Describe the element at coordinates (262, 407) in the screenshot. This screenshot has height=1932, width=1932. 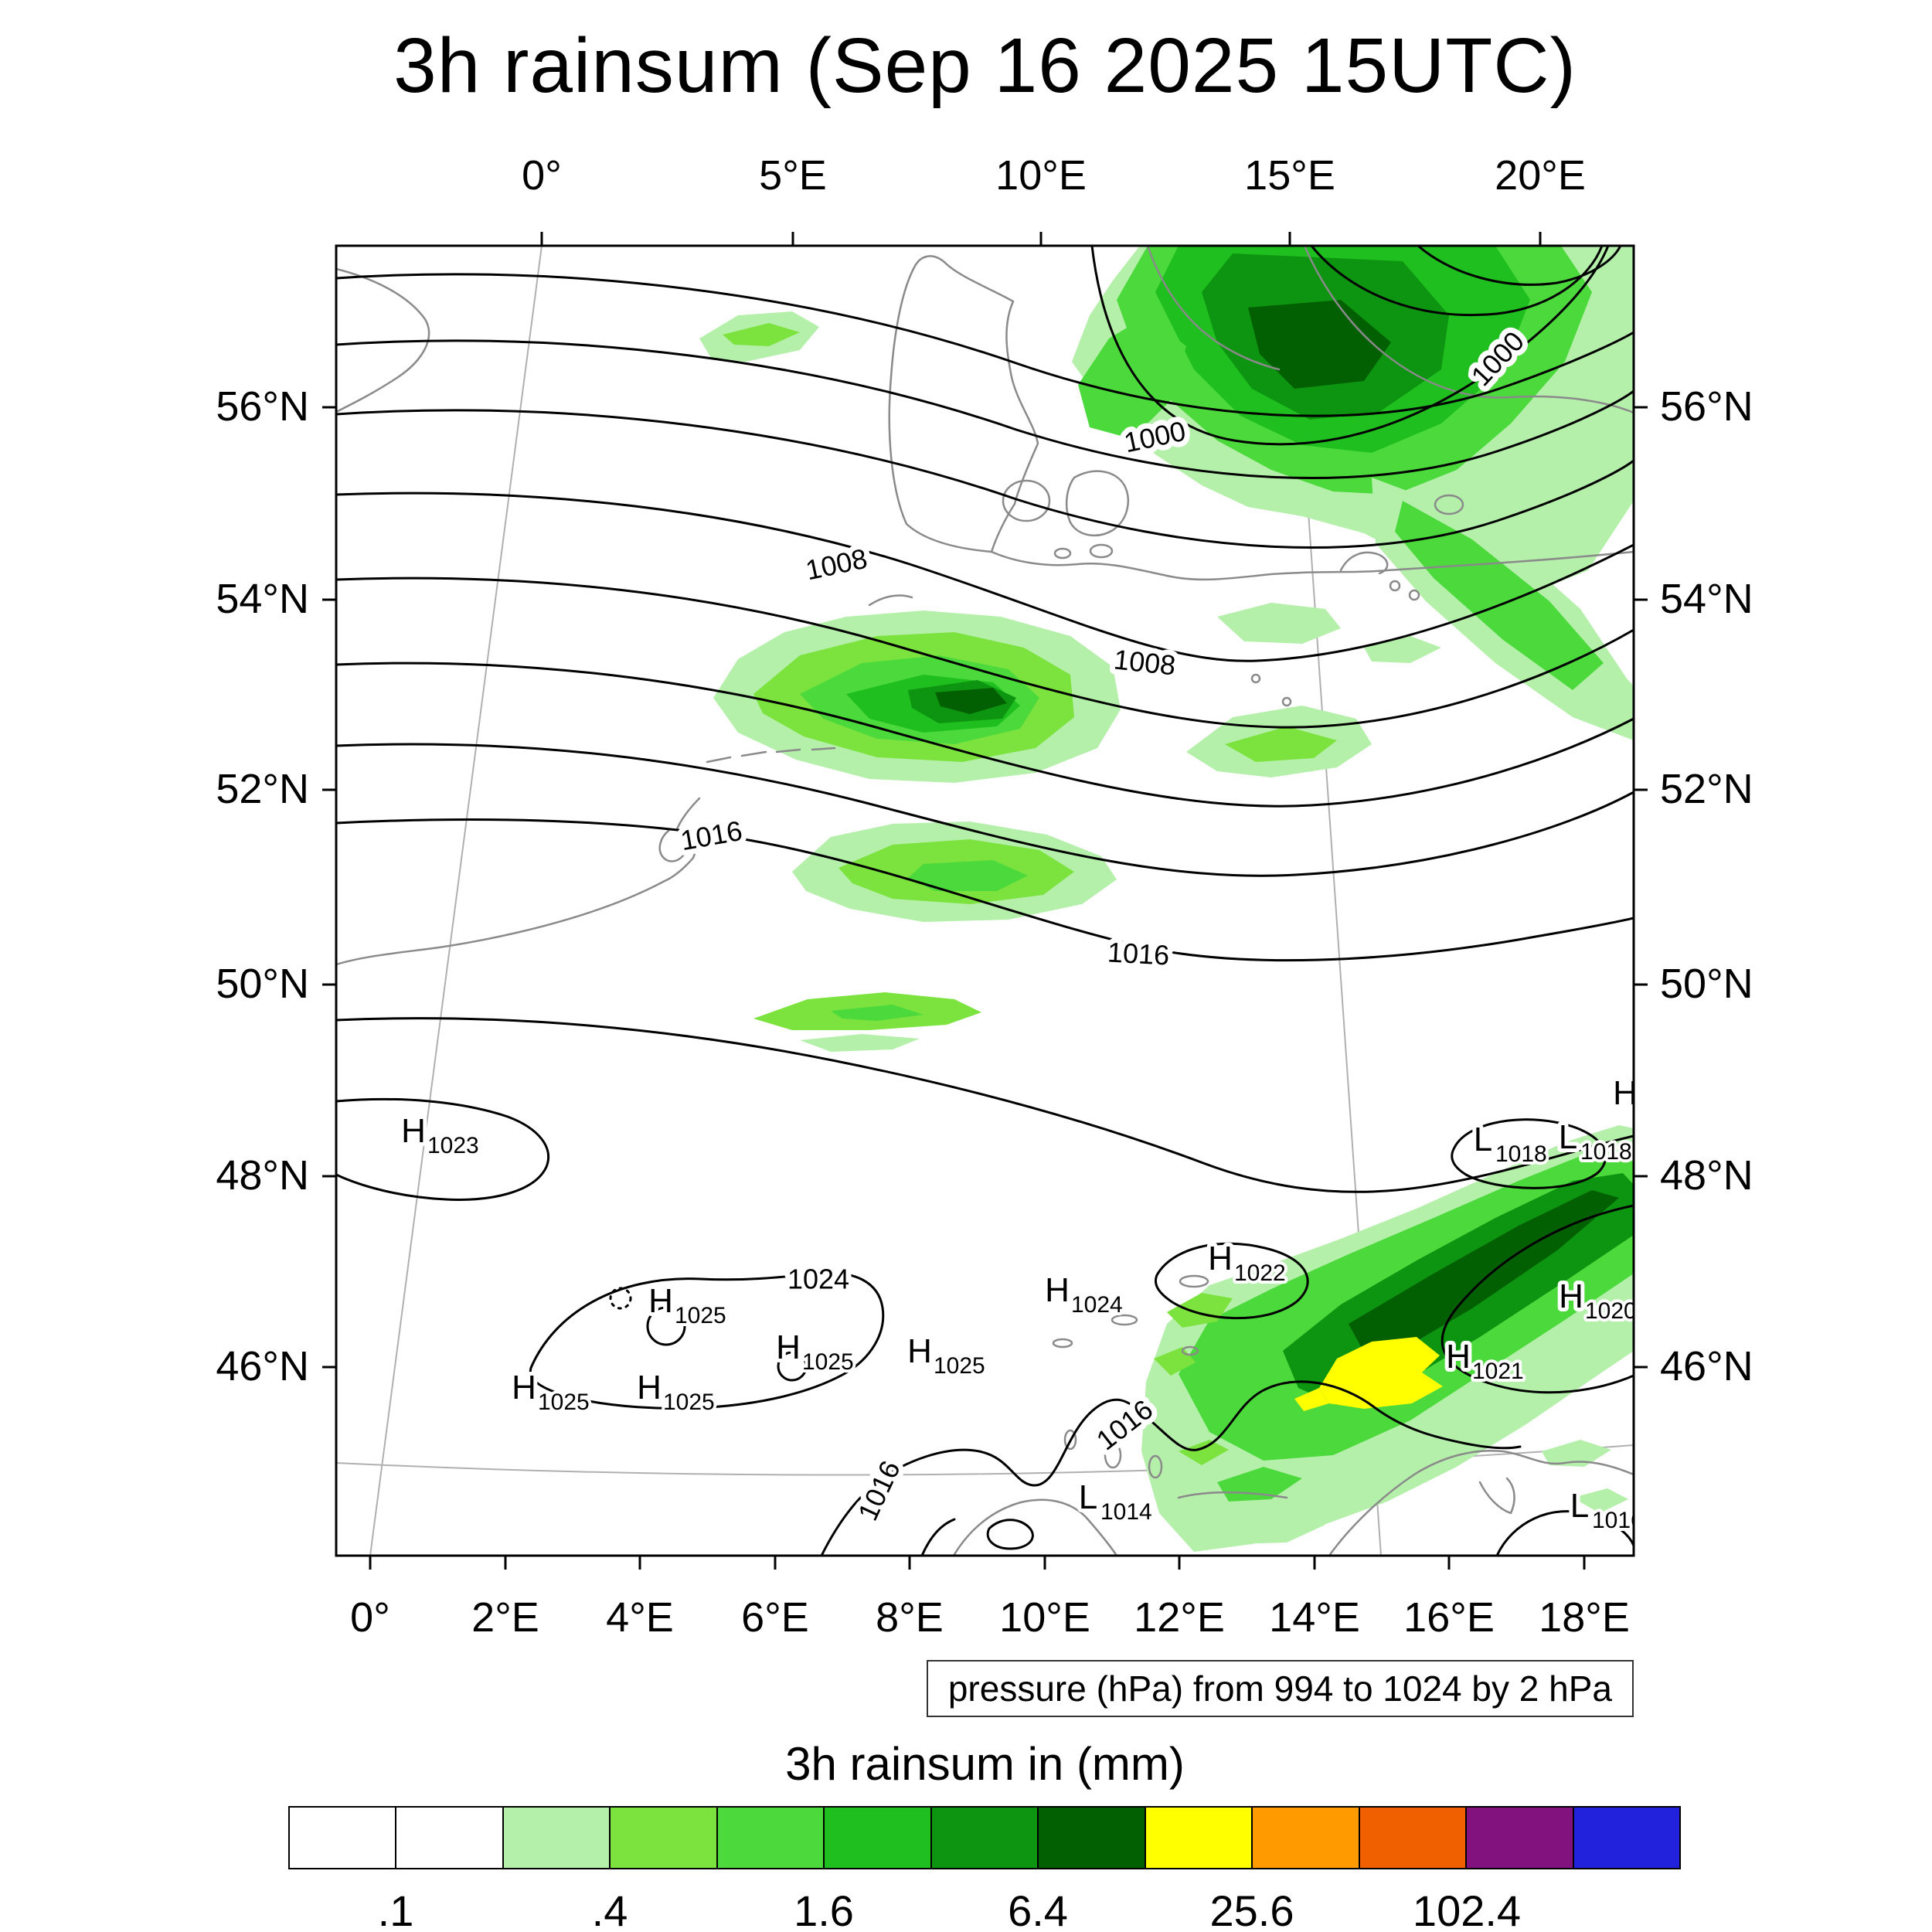
I see `axis-label-left-0: 56°N` at that location.